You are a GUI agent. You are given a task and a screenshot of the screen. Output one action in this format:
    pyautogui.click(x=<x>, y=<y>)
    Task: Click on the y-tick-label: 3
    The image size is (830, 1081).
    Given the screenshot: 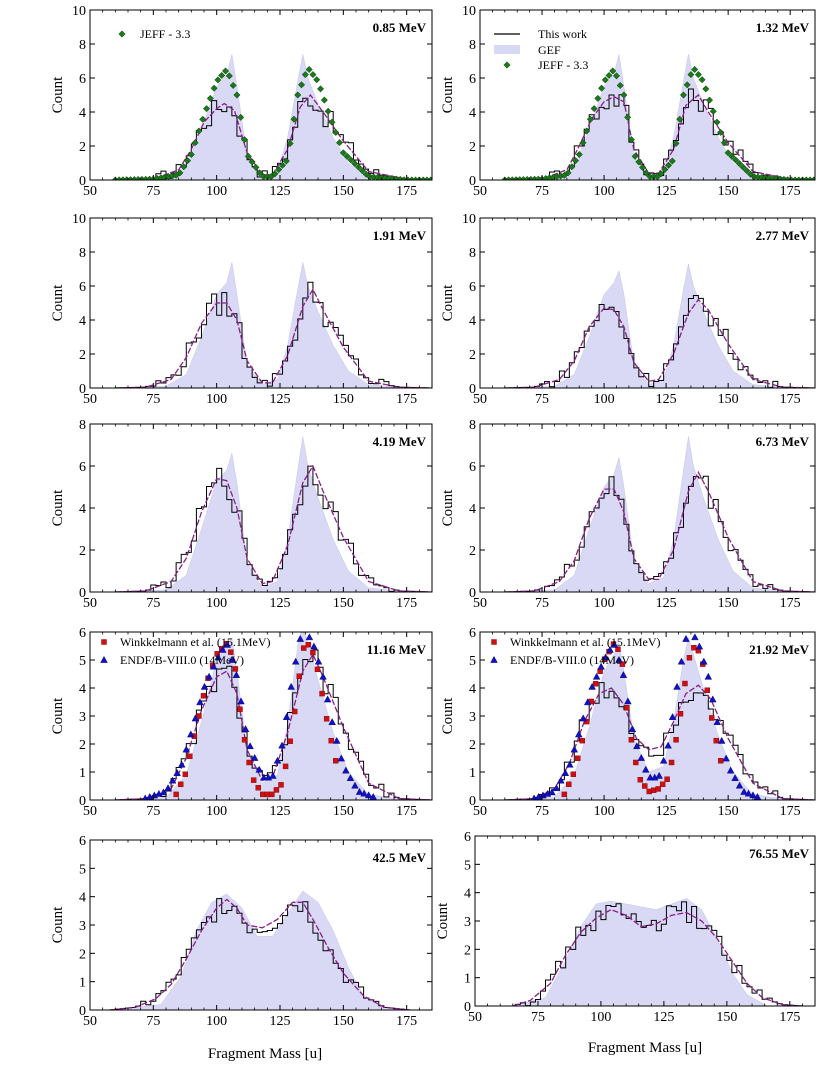 What is the action you would take?
    pyautogui.click(x=82, y=717)
    